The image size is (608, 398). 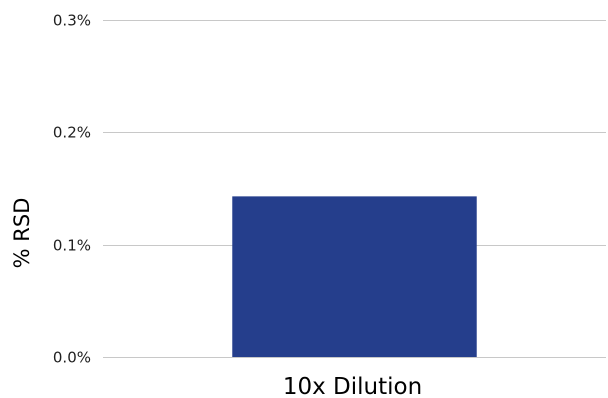 What do you see at coordinates (72, 189) in the screenshot?
I see `y-tick-labels: 0.0% 0.1% 0.2% 0.3%` at bounding box center [72, 189].